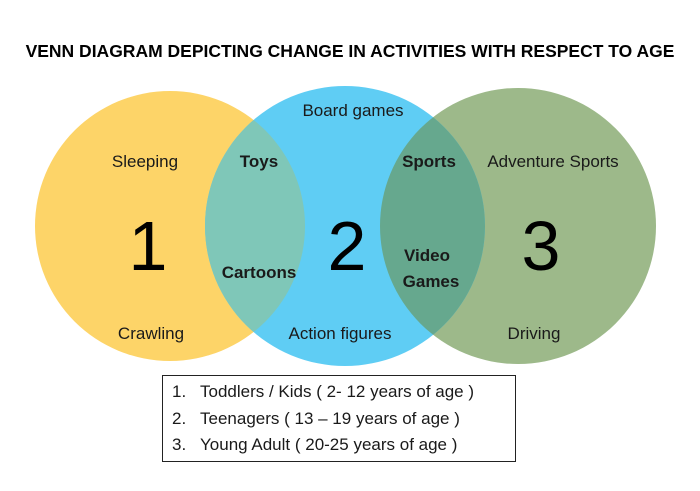 This screenshot has width=700, height=491. I want to click on legend-item-number: 2., so click(179, 418).